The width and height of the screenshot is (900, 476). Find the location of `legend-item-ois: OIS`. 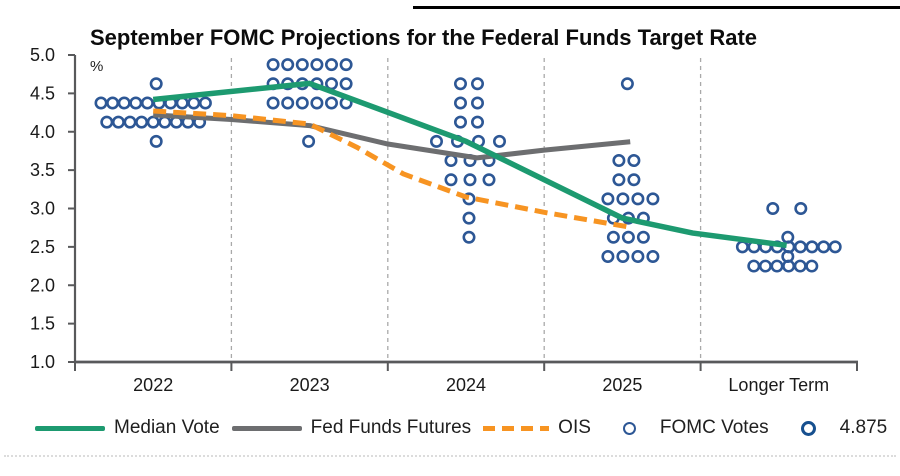

legend-item-ois: OIS is located at coordinates (537, 428).